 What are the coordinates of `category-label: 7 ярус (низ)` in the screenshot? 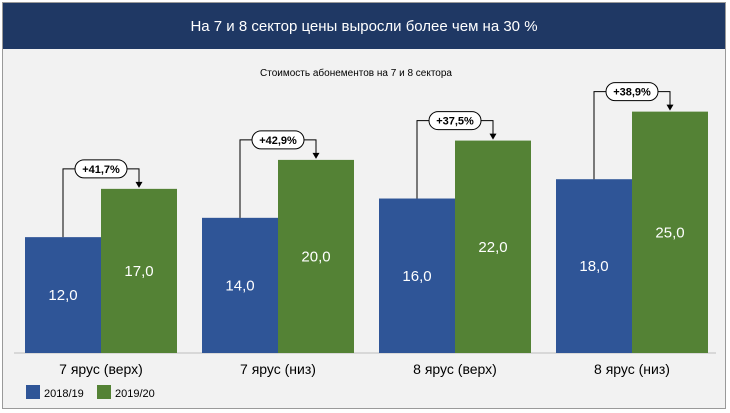 It's located at (278, 369).